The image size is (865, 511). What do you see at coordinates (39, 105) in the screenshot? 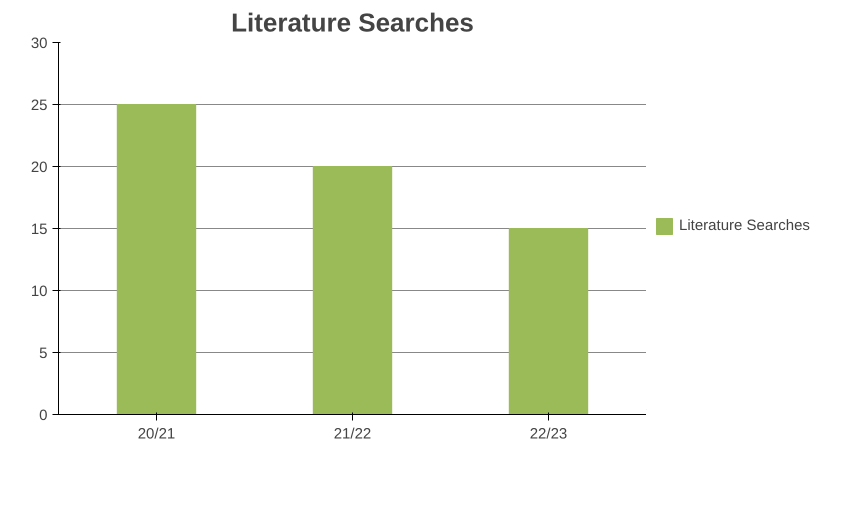
I see `y-tick-label: 25` at bounding box center [39, 105].